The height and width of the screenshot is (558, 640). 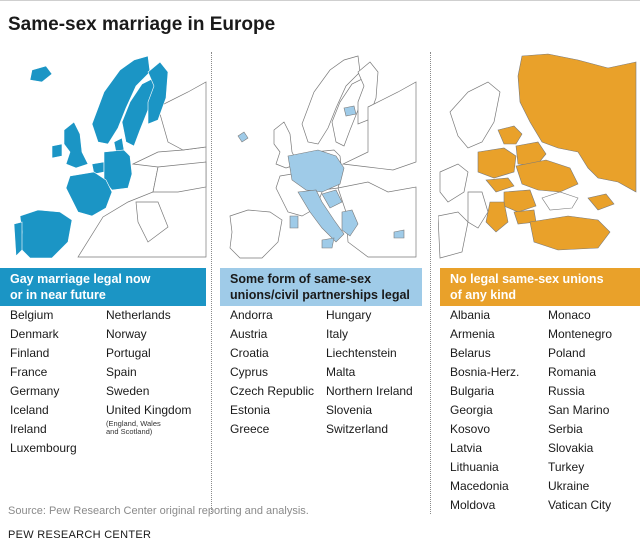 What do you see at coordinates (497, 217) in the screenshot?
I see `shape-balkans` at bounding box center [497, 217].